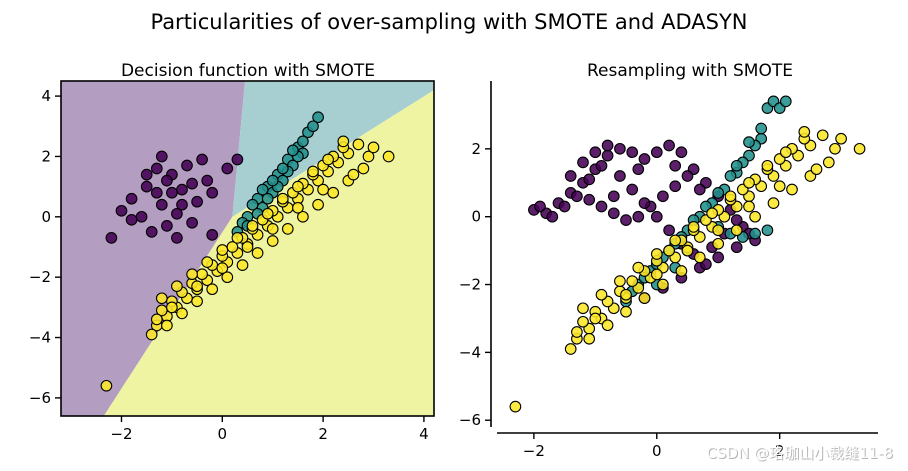  I want to click on y-tick-label: 2, so click(46, 156).